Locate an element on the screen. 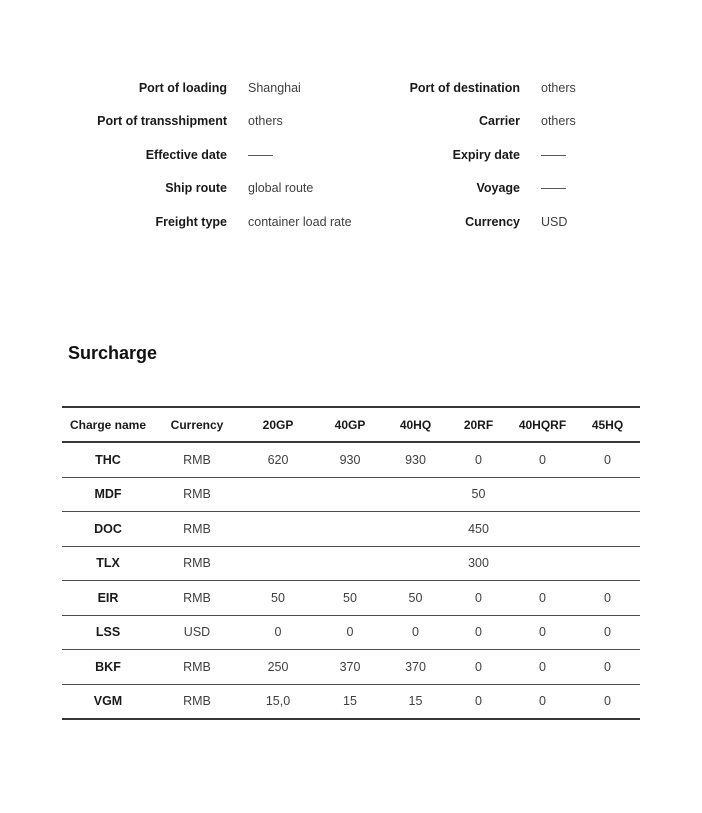 The height and width of the screenshot is (813, 702). rate-cell: 250 is located at coordinates (278, 667).